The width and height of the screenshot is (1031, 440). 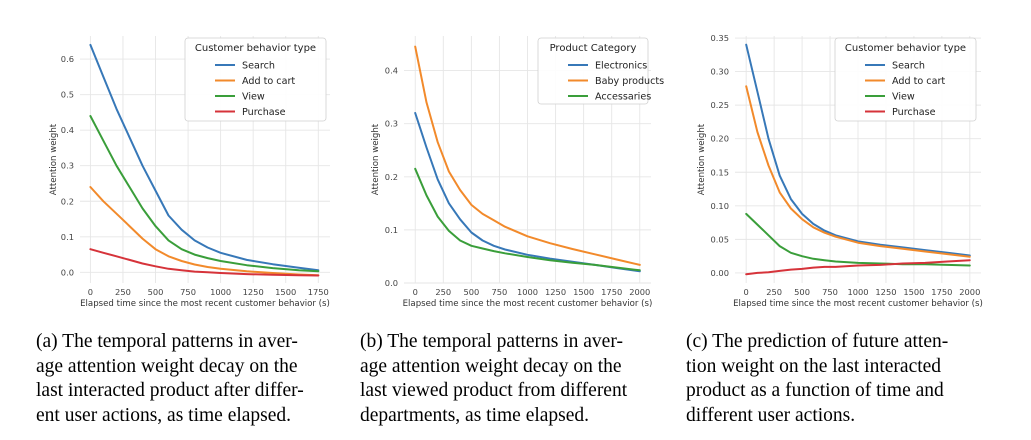 What do you see at coordinates (167, 366) in the screenshot?
I see `caption-a-line: age attention weight decay on the` at bounding box center [167, 366].